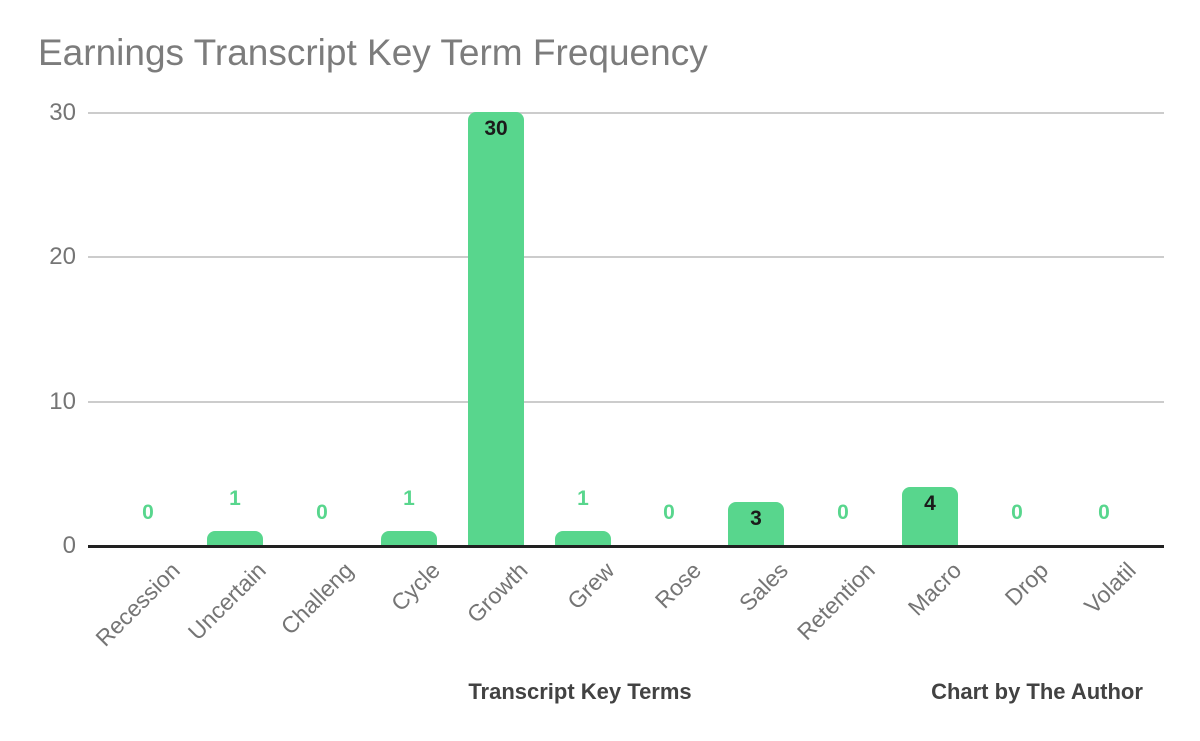  I want to click on value-label-challeng: 0, so click(322, 512).